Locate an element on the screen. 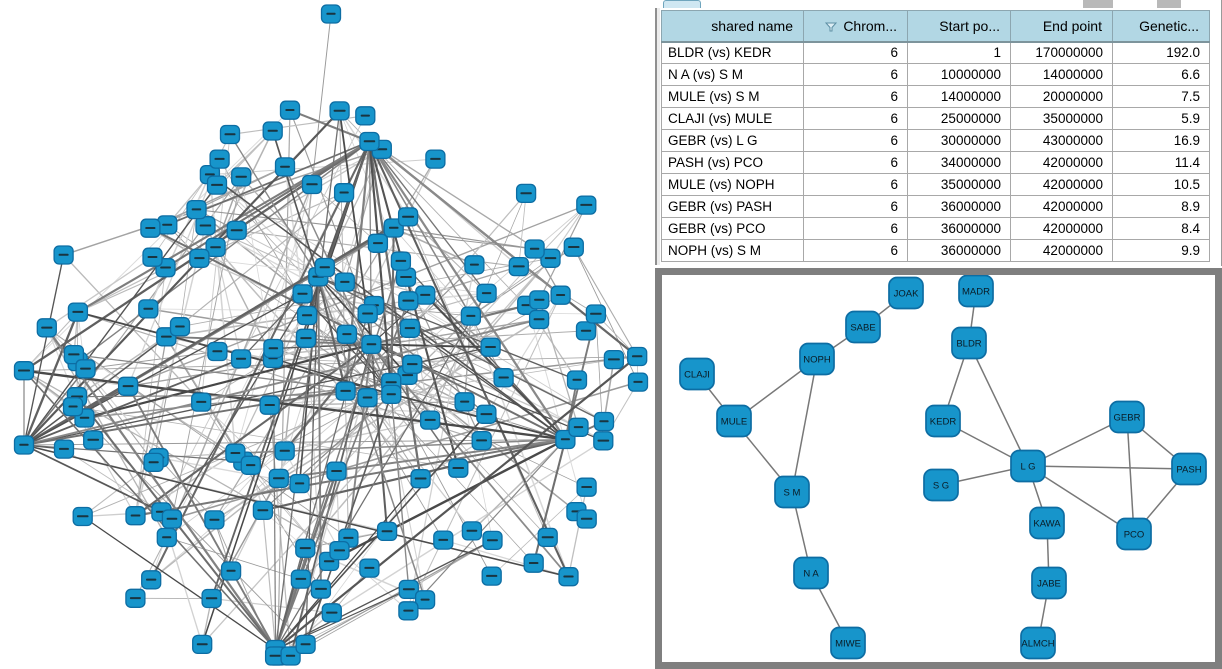 The height and width of the screenshot is (669, 1222). tab-fragment is located at coordinates (682, 4).